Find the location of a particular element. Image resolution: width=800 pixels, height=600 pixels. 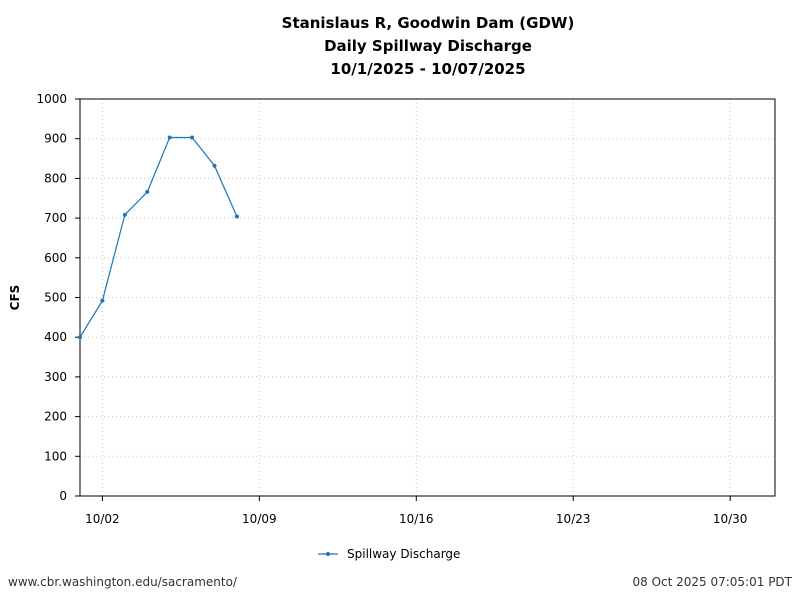

y-tick-label: 400 is located at coordinates (55, 337).